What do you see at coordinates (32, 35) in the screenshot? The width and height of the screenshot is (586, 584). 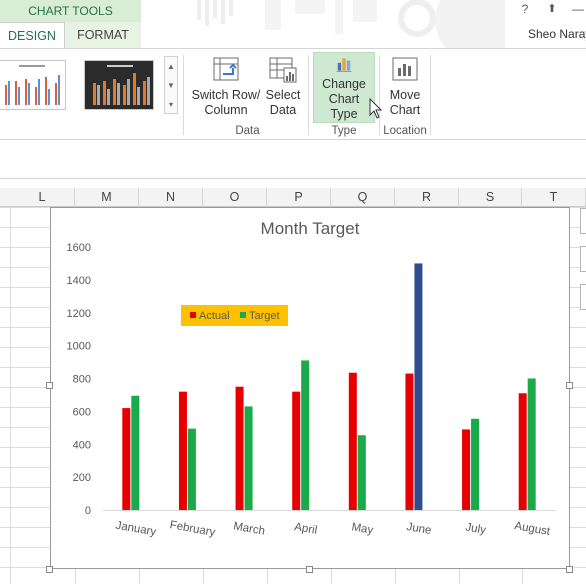 I see `tab-design: DESIGN` at bounding box center [32, 35].